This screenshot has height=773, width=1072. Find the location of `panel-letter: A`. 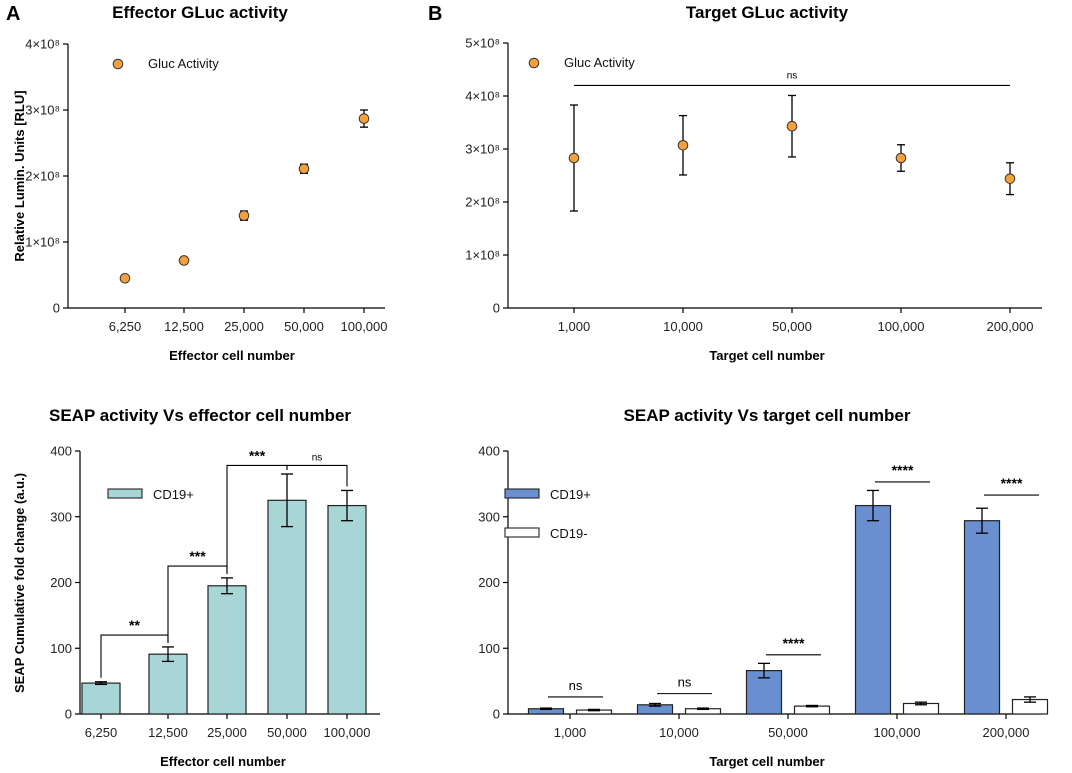

panel-letter: A is located at coordinates (13, 14).